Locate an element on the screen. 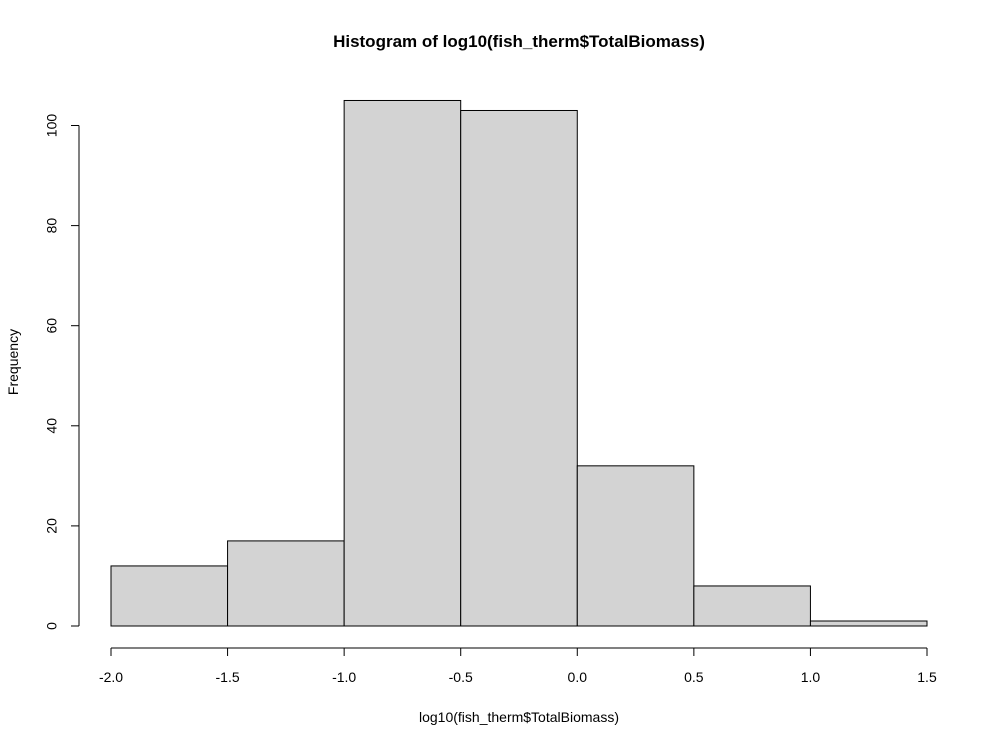 This screenshot has width=1000, height=746. x-tick-label-7: 1.5 is located at coordinates (927, 677).